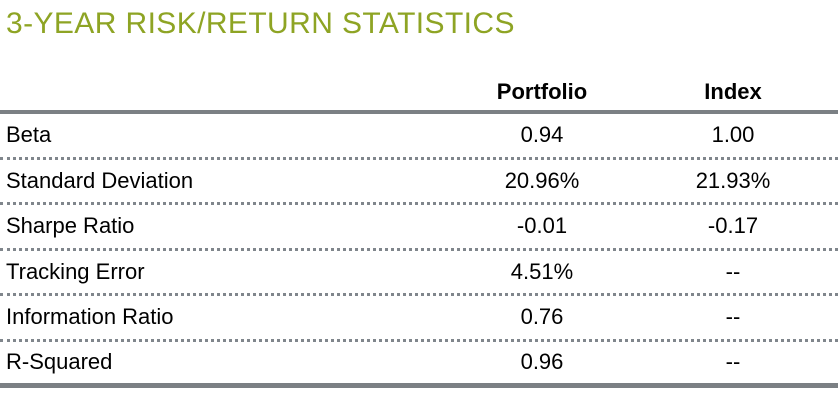  Describe the element at coordinates (419, 182) in the screenshot. I see `table-row: Standard Deviation 20.96% 21.93%` at that location.